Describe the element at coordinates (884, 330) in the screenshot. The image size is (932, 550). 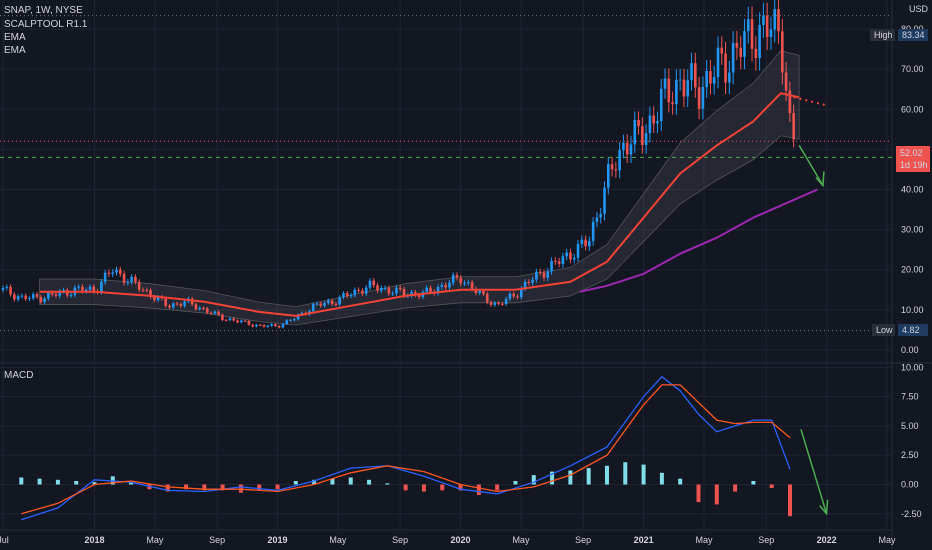
I see `low-label: Low` at that location.